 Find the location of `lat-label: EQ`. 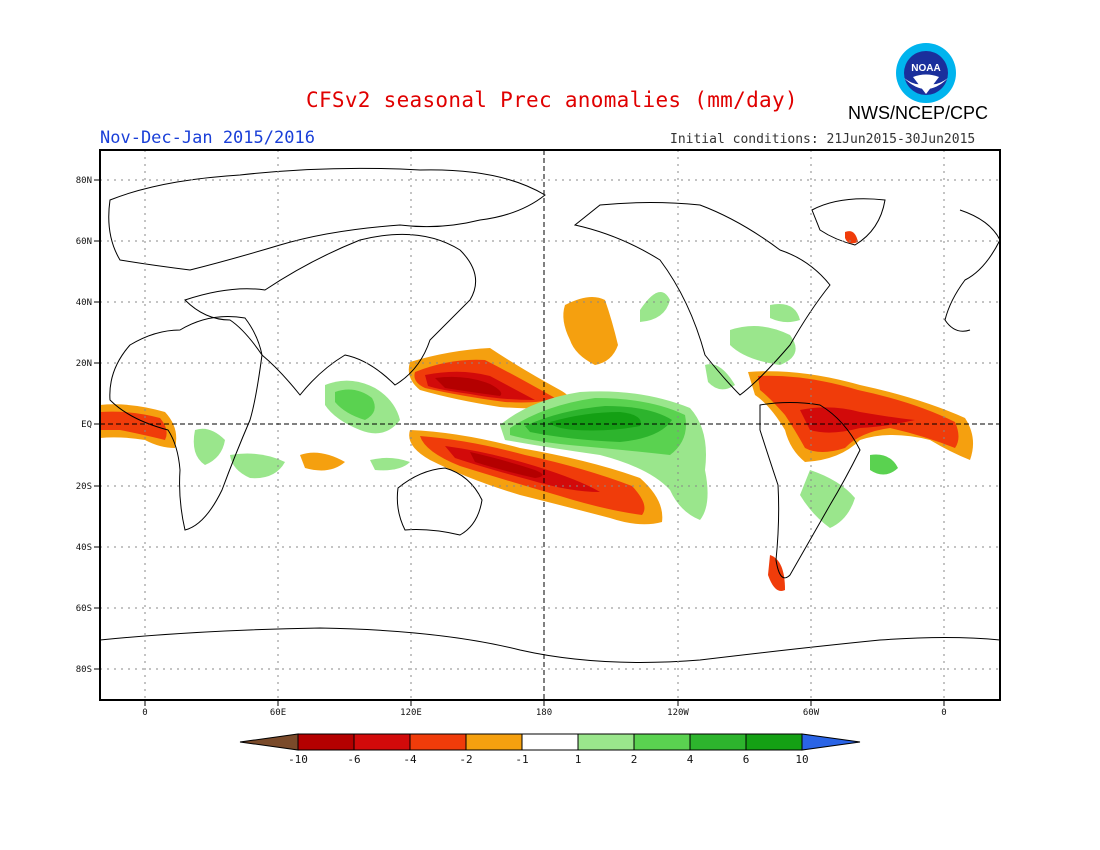

lat-label: EQ is located at coordinates (86, 425).